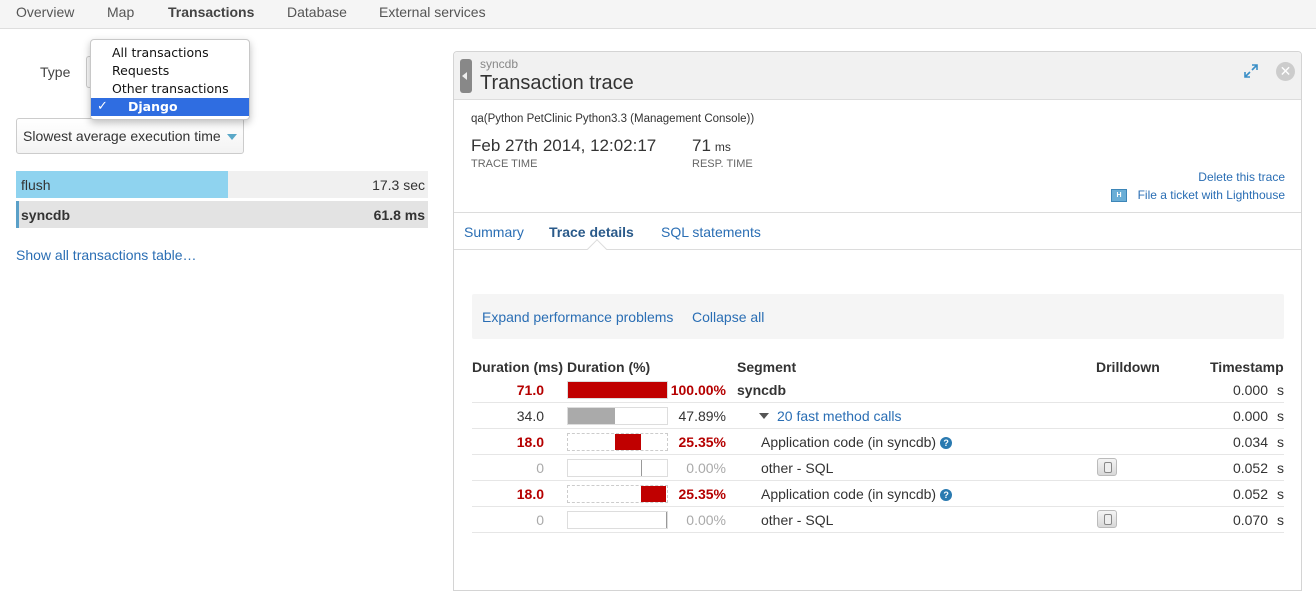  What do you see at coordinates (764, 416) in the screenshot?
I see `expander-triangle-icon` at bounding box center [764, 416].